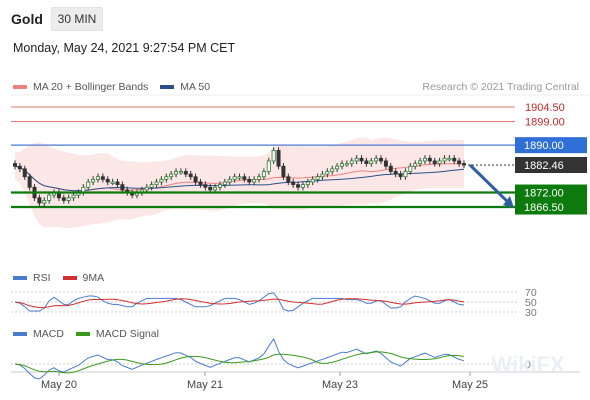  I want to click on current-price-tag, so click(551, 165).